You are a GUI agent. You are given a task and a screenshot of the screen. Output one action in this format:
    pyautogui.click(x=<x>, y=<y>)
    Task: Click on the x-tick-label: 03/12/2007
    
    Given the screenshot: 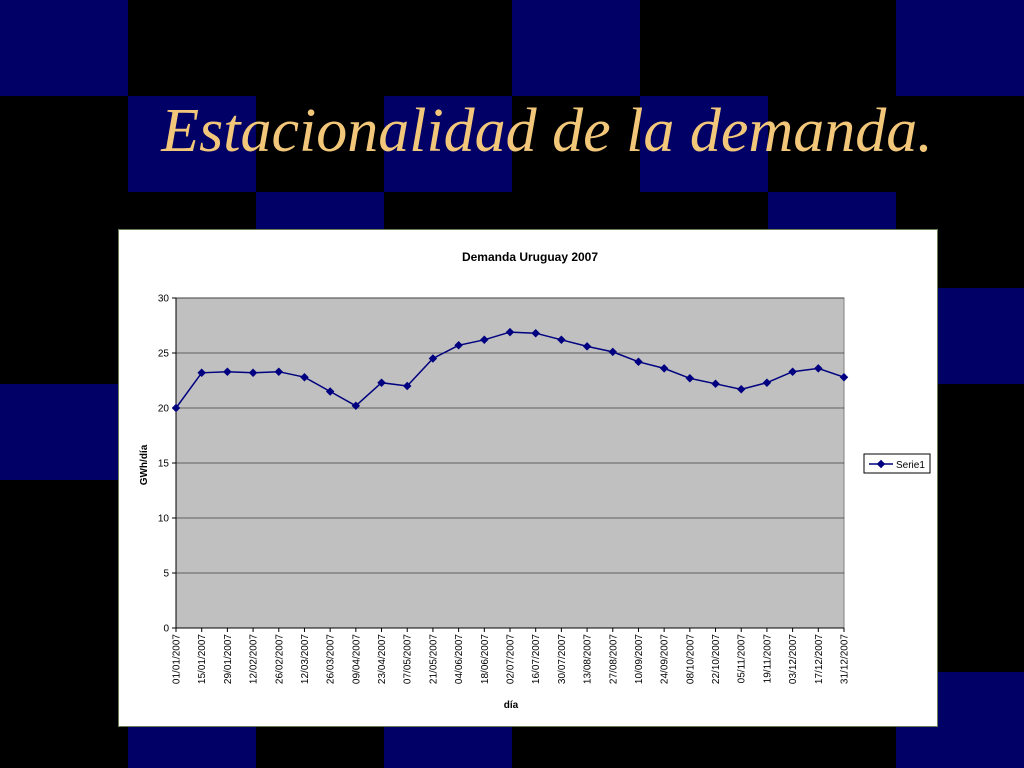 What is the action you would take?
    pyautogui.click(x=793, y=659)
    